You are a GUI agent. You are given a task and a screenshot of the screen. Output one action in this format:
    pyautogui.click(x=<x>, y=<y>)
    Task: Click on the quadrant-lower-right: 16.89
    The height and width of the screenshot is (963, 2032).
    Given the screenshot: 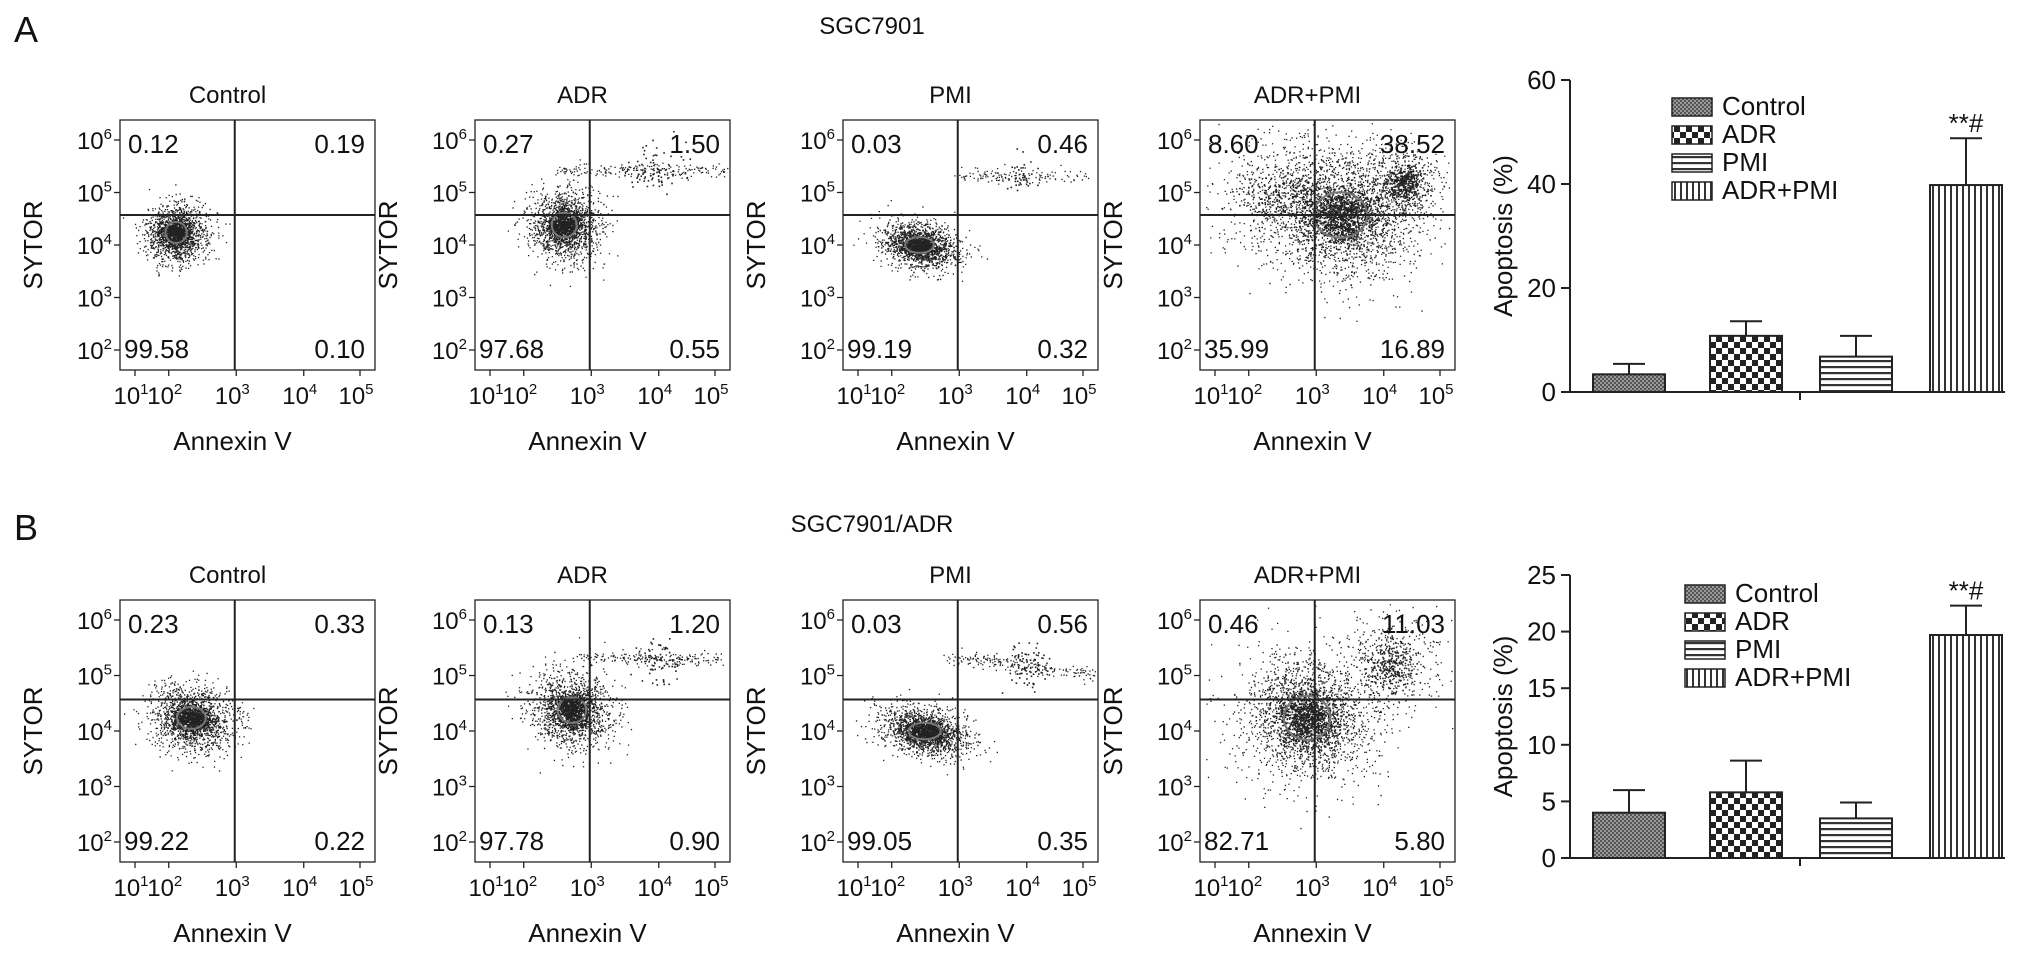 What is the action you would take?
    pyautogui.click(x=1412, y=349)
    